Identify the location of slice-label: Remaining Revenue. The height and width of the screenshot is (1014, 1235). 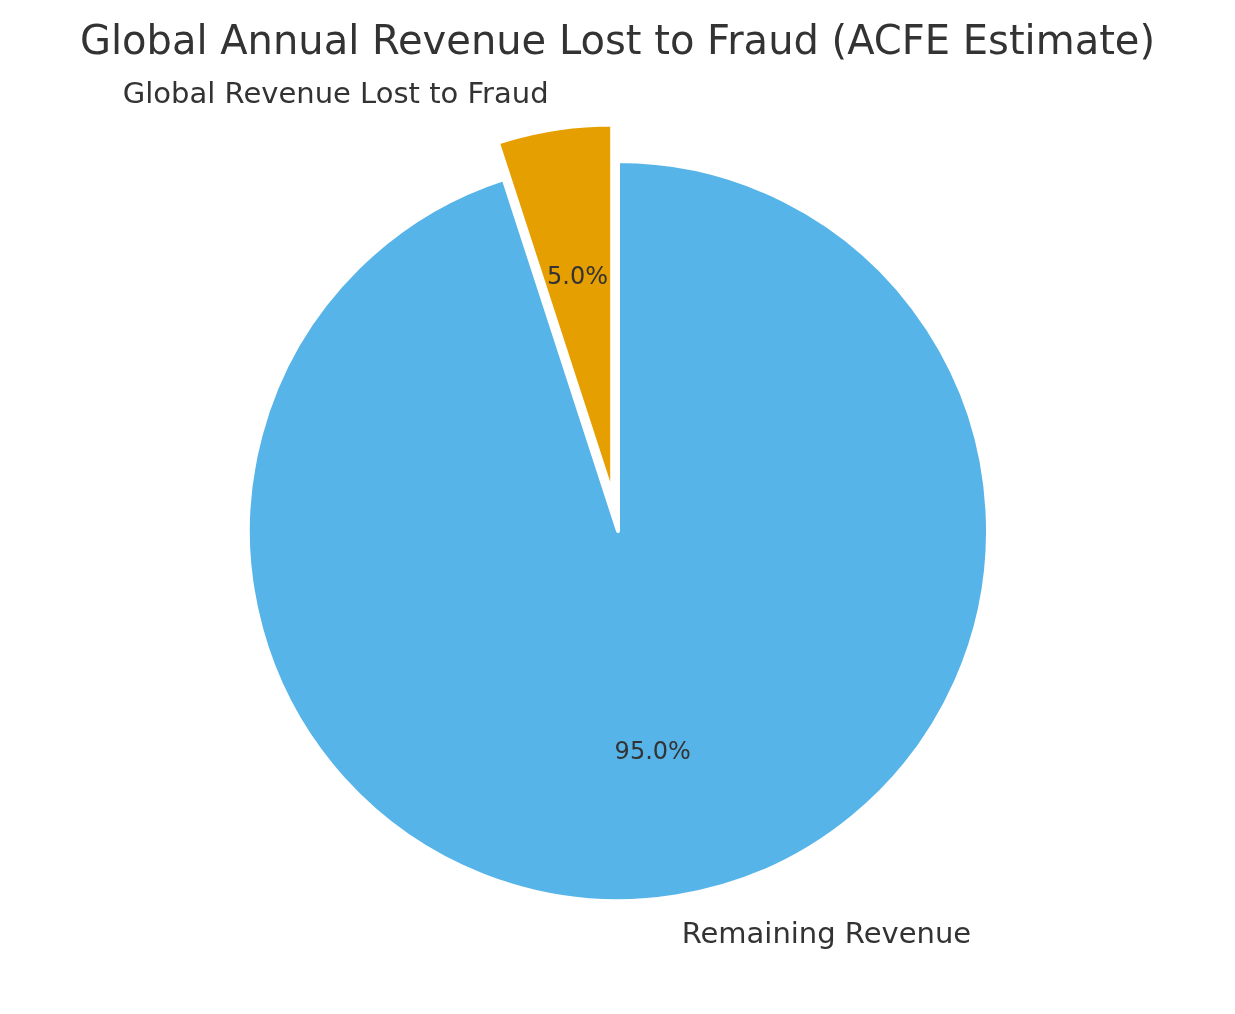
(826, 933).